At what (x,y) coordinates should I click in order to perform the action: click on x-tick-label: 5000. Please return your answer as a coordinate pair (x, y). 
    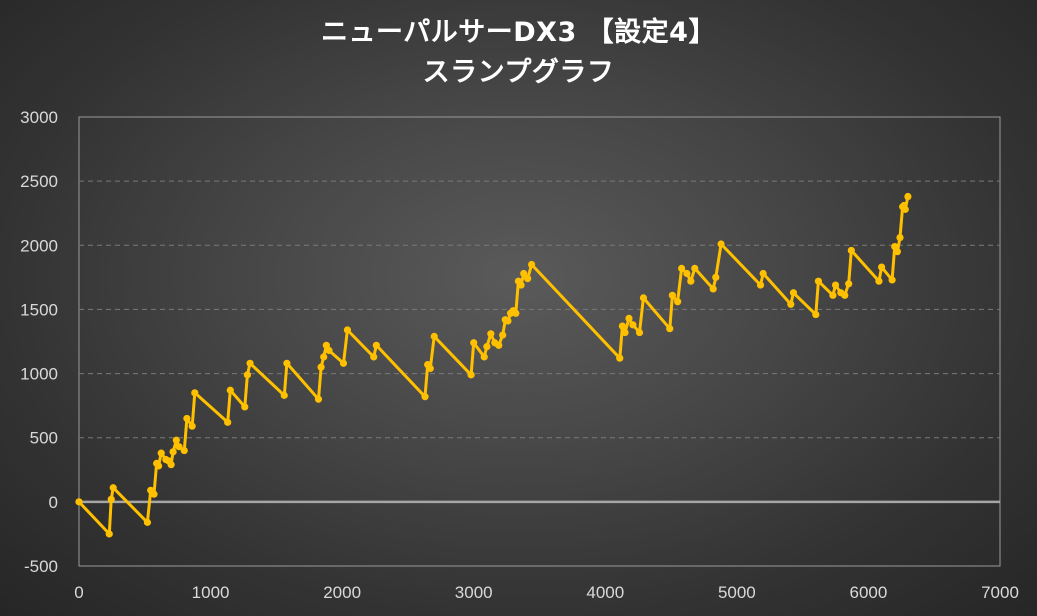
    Looking at the image, I should click on (737, 592).